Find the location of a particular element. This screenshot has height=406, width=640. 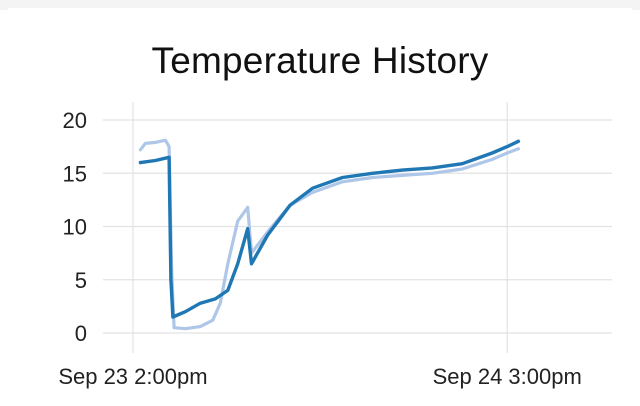

y-tick-label: 20 is located at coordinates (75, 120).